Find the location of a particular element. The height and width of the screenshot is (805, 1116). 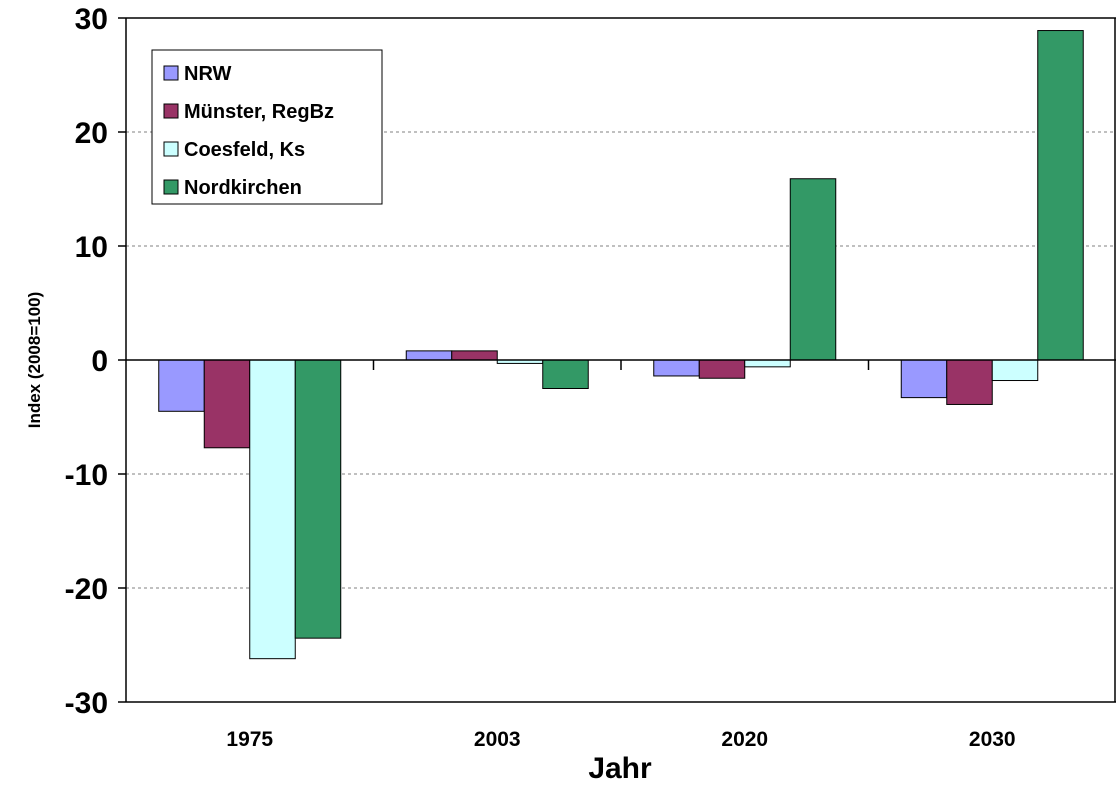

x-tick-label: 1975 is located at coordinates (249, 739).